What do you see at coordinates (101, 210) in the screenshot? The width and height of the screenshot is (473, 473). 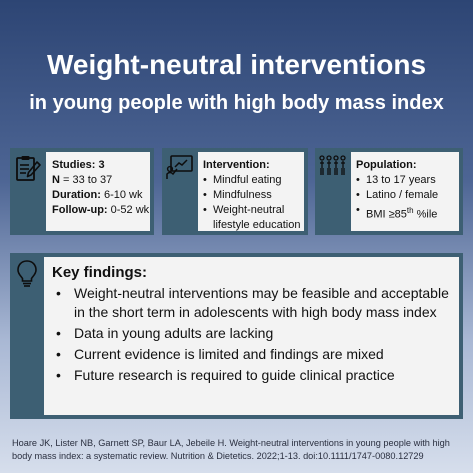 I see `follow-up-row: Follow-up: 0-52 wk` at bounding box center [101, 210].